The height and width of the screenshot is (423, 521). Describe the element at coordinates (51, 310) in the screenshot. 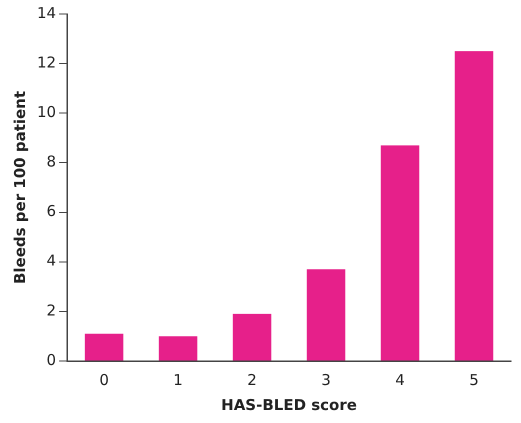

I see `y-tick-label: 2` at that location.